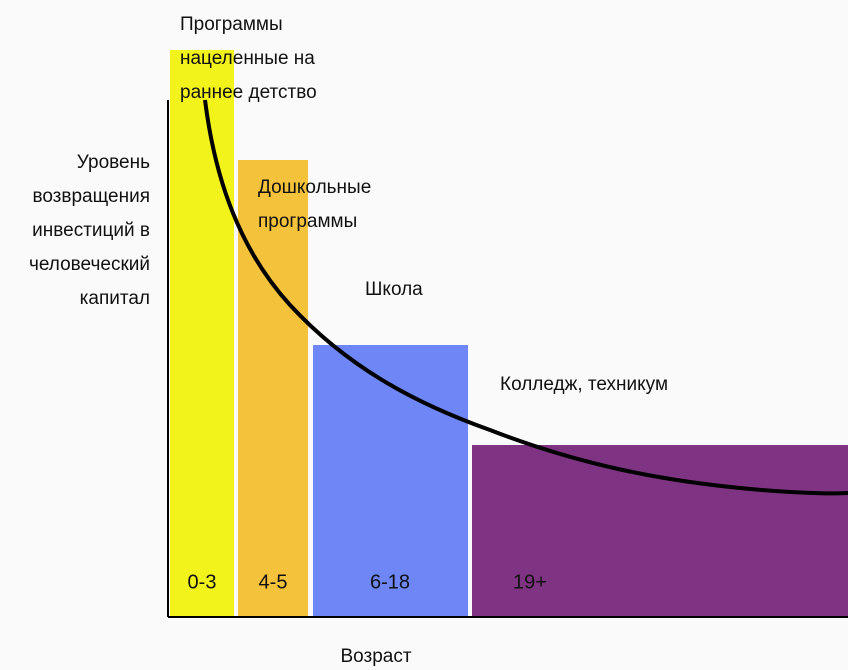 This screenshot has height=670, width=848. I want to click on y-axis-label: человеческий, so click(89, 264).